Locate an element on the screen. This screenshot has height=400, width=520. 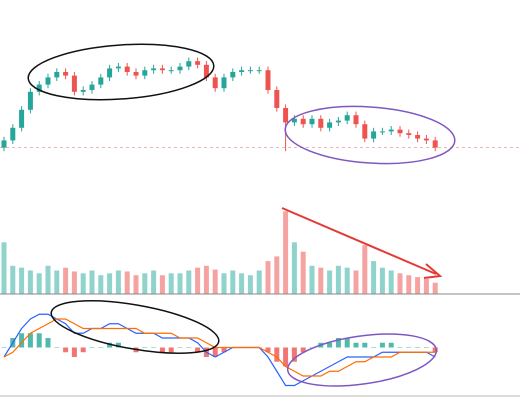
annotation-arrow is located at coordinates (359, 241).